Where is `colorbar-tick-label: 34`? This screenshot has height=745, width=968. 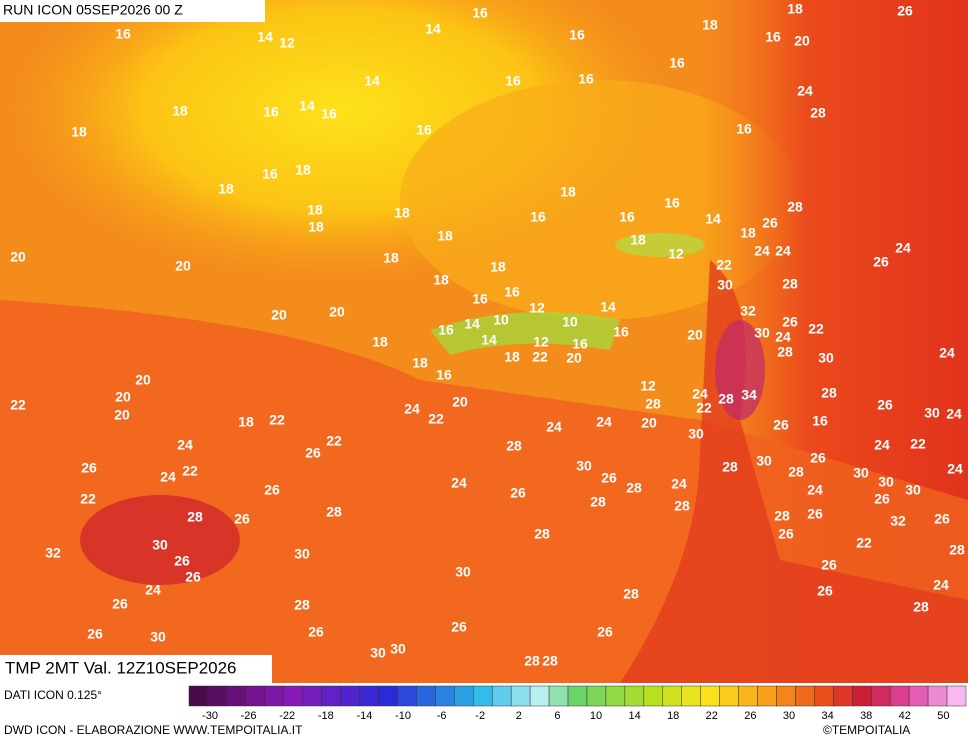
colorbar-tick-label: 34 is located at coordinates (827, 716).